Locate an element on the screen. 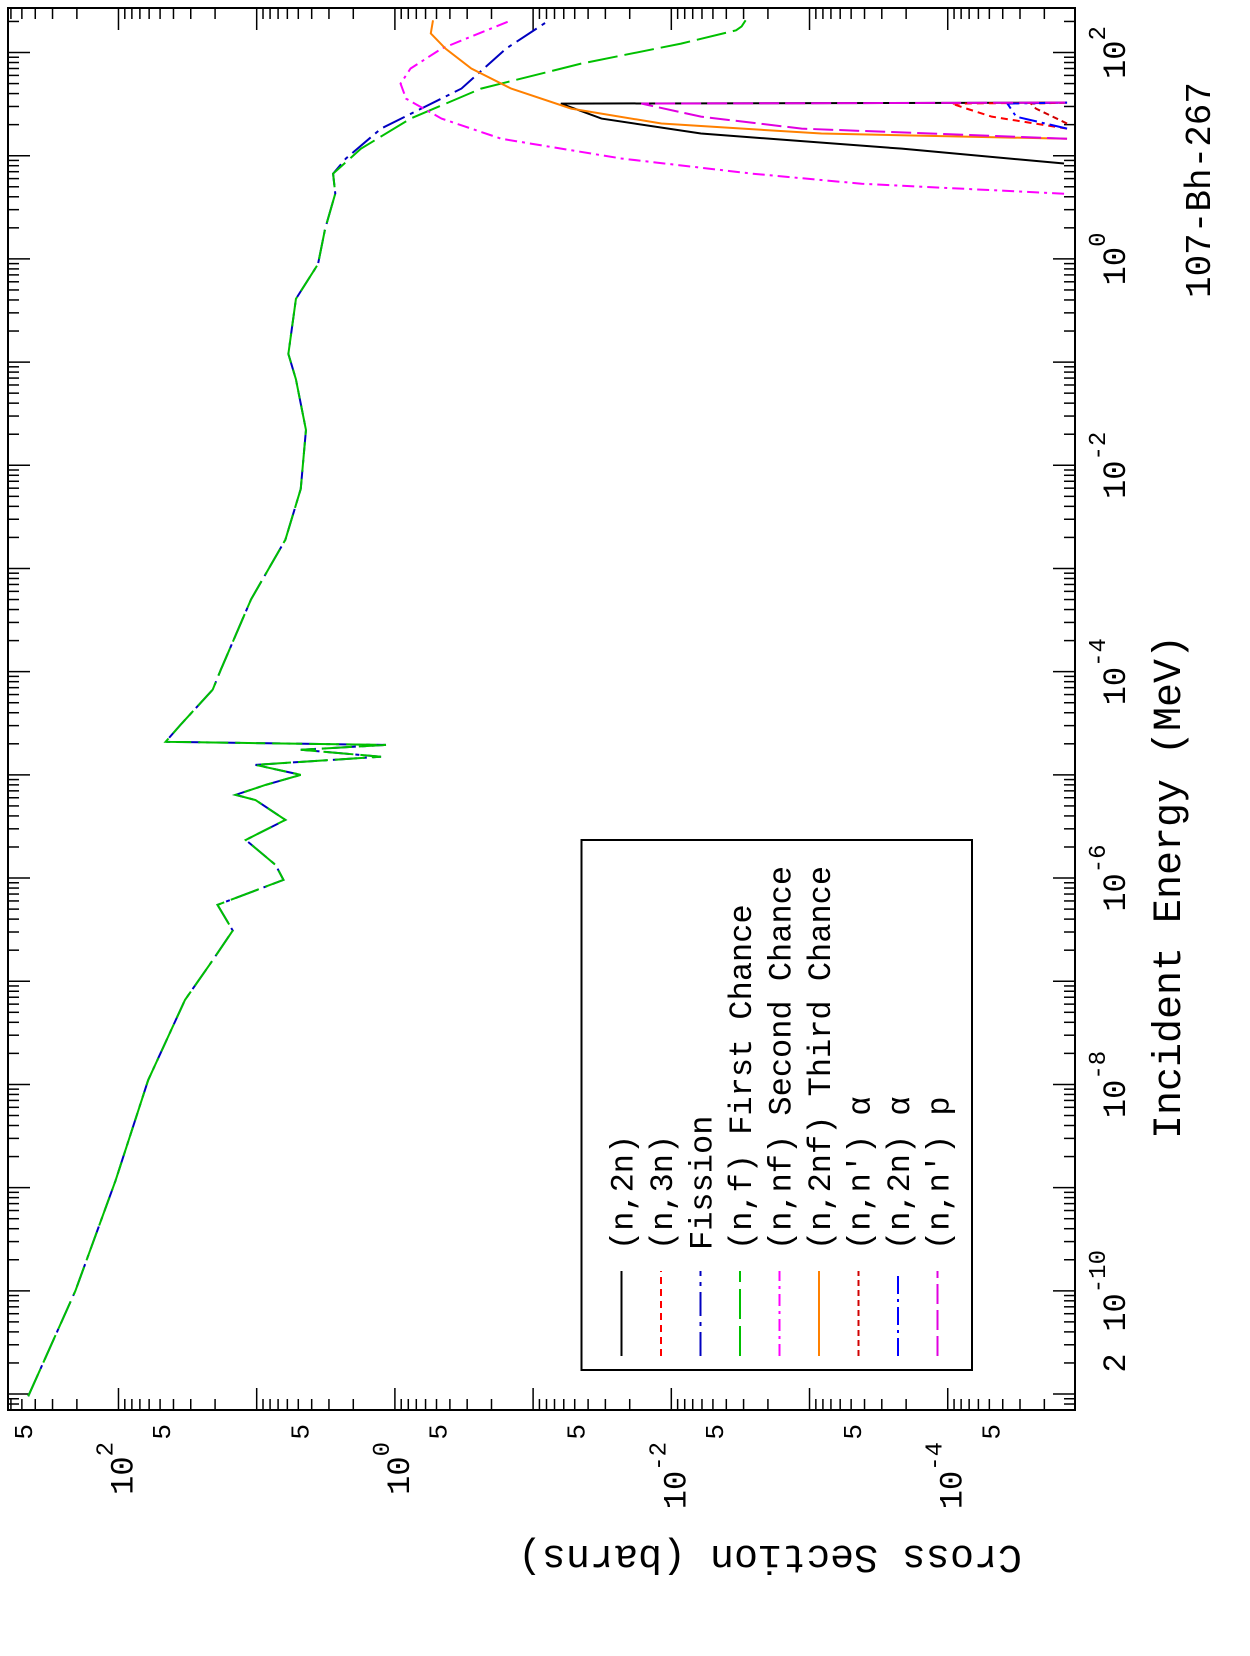 This screenshot has height=1656, width=1250. legend-label: (n,n') p is located at coordinates (940, 1173).